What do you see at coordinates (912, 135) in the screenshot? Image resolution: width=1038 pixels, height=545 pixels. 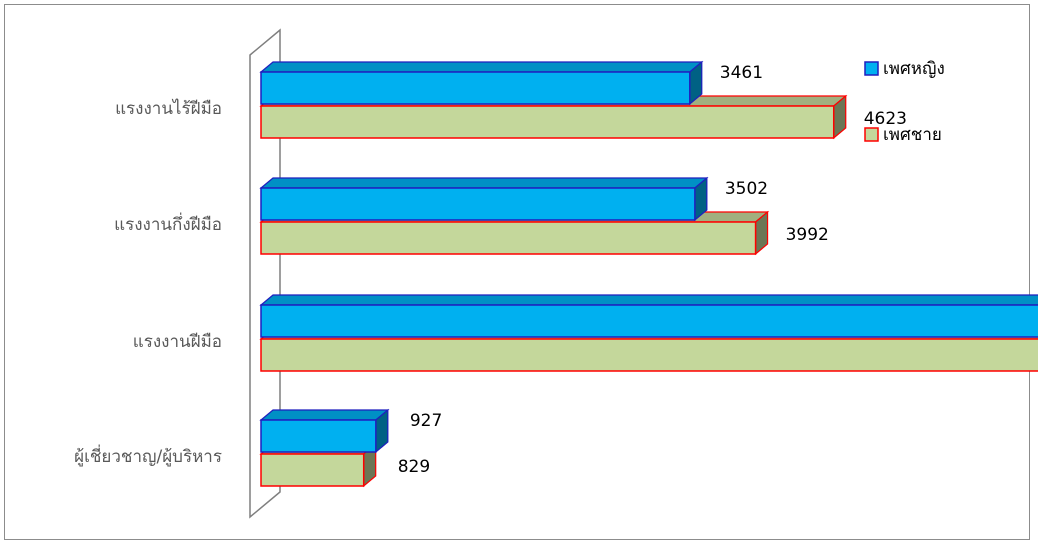 I see `legend-label: เพศชาย` at bounding box center [912, 135].